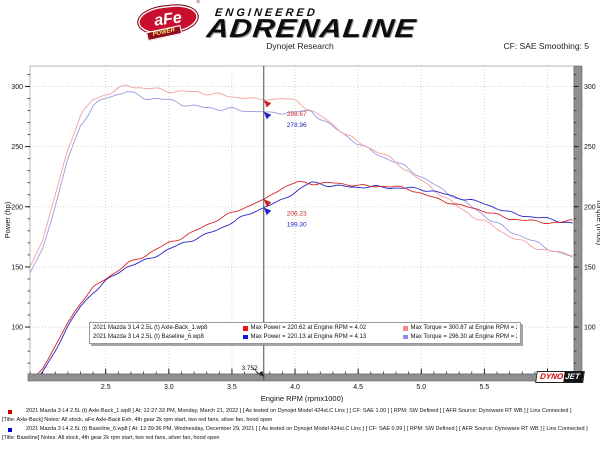 Image resolution: width=600 pixels, height=450 pixels. Describe the element at coordinates (245, 336) in the screenshot. I see `power-swatch-blue` at that location.